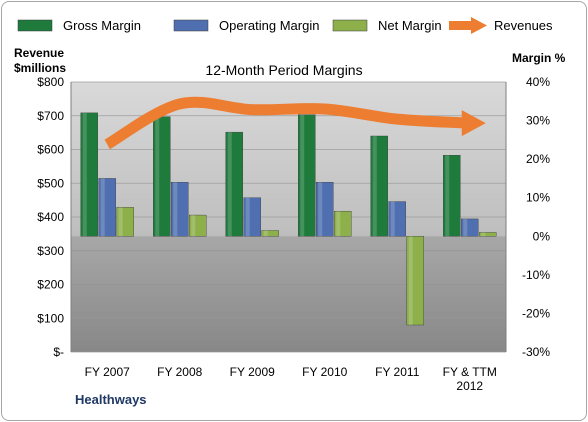  What do you see at coordinates (538, 121) in the screenshot?
I see `right-tick-label: 30%` at bounding box center [538, 121].